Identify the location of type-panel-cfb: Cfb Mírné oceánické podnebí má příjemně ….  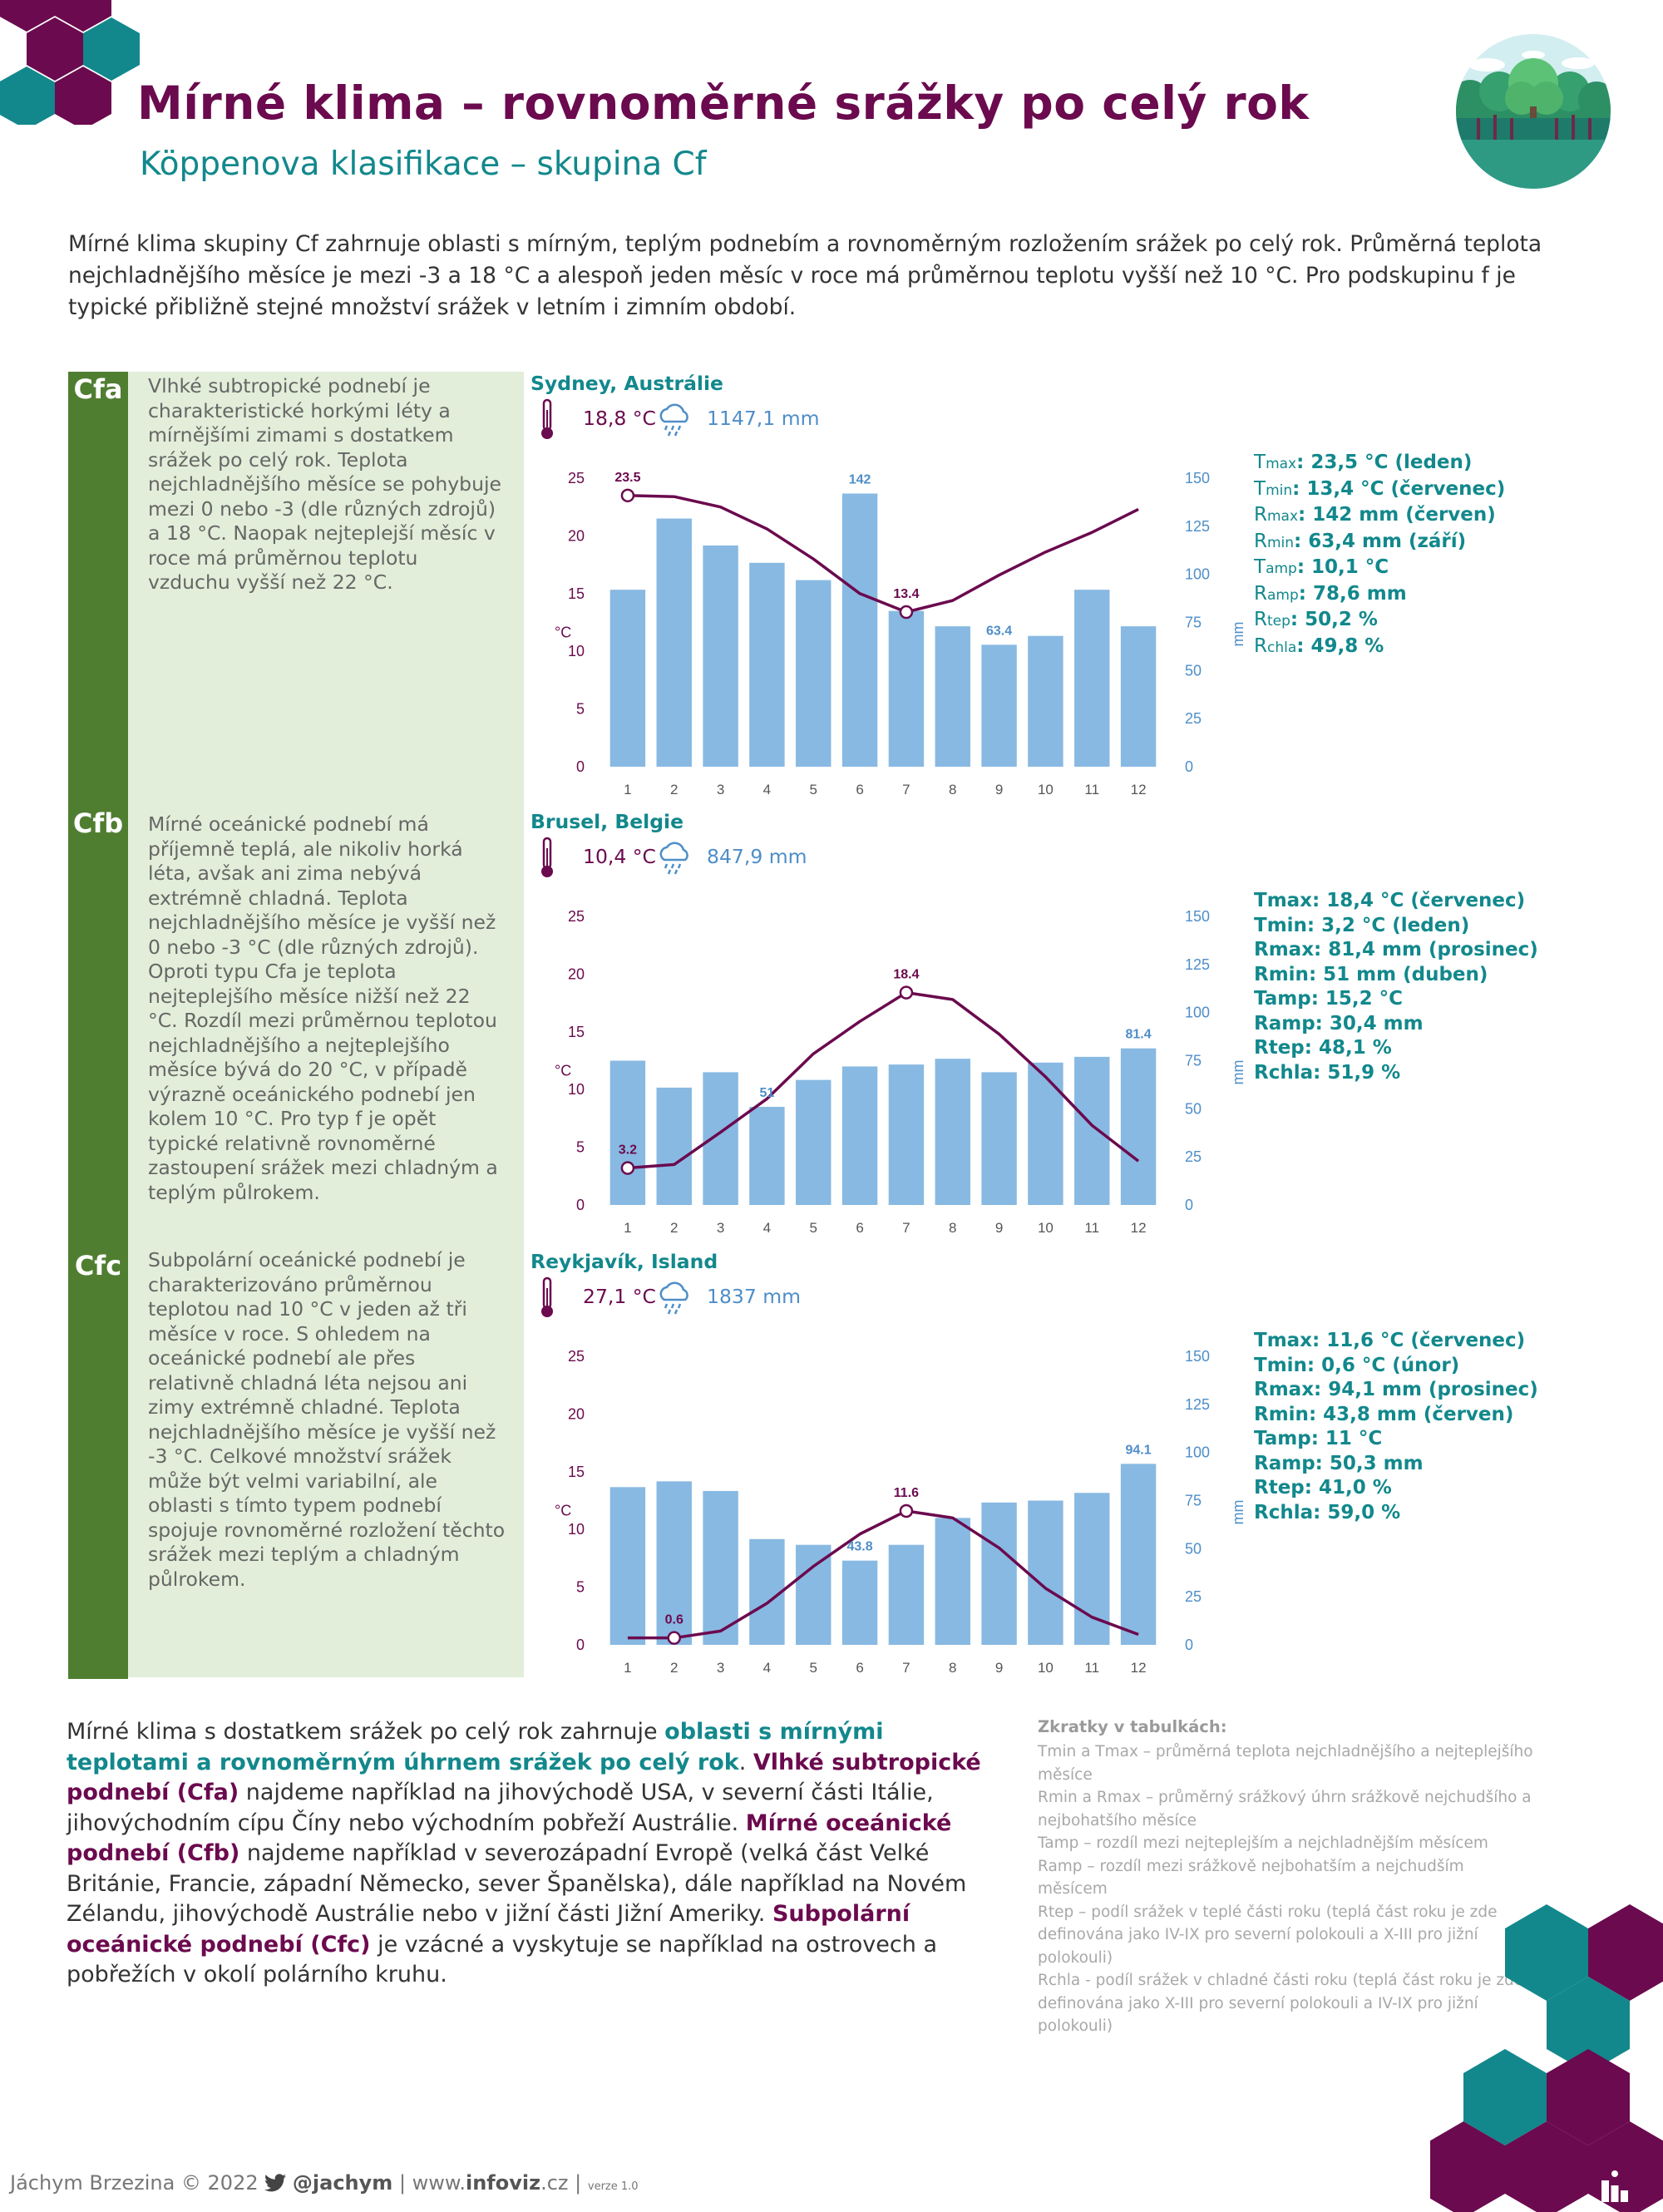
(296, 1028).